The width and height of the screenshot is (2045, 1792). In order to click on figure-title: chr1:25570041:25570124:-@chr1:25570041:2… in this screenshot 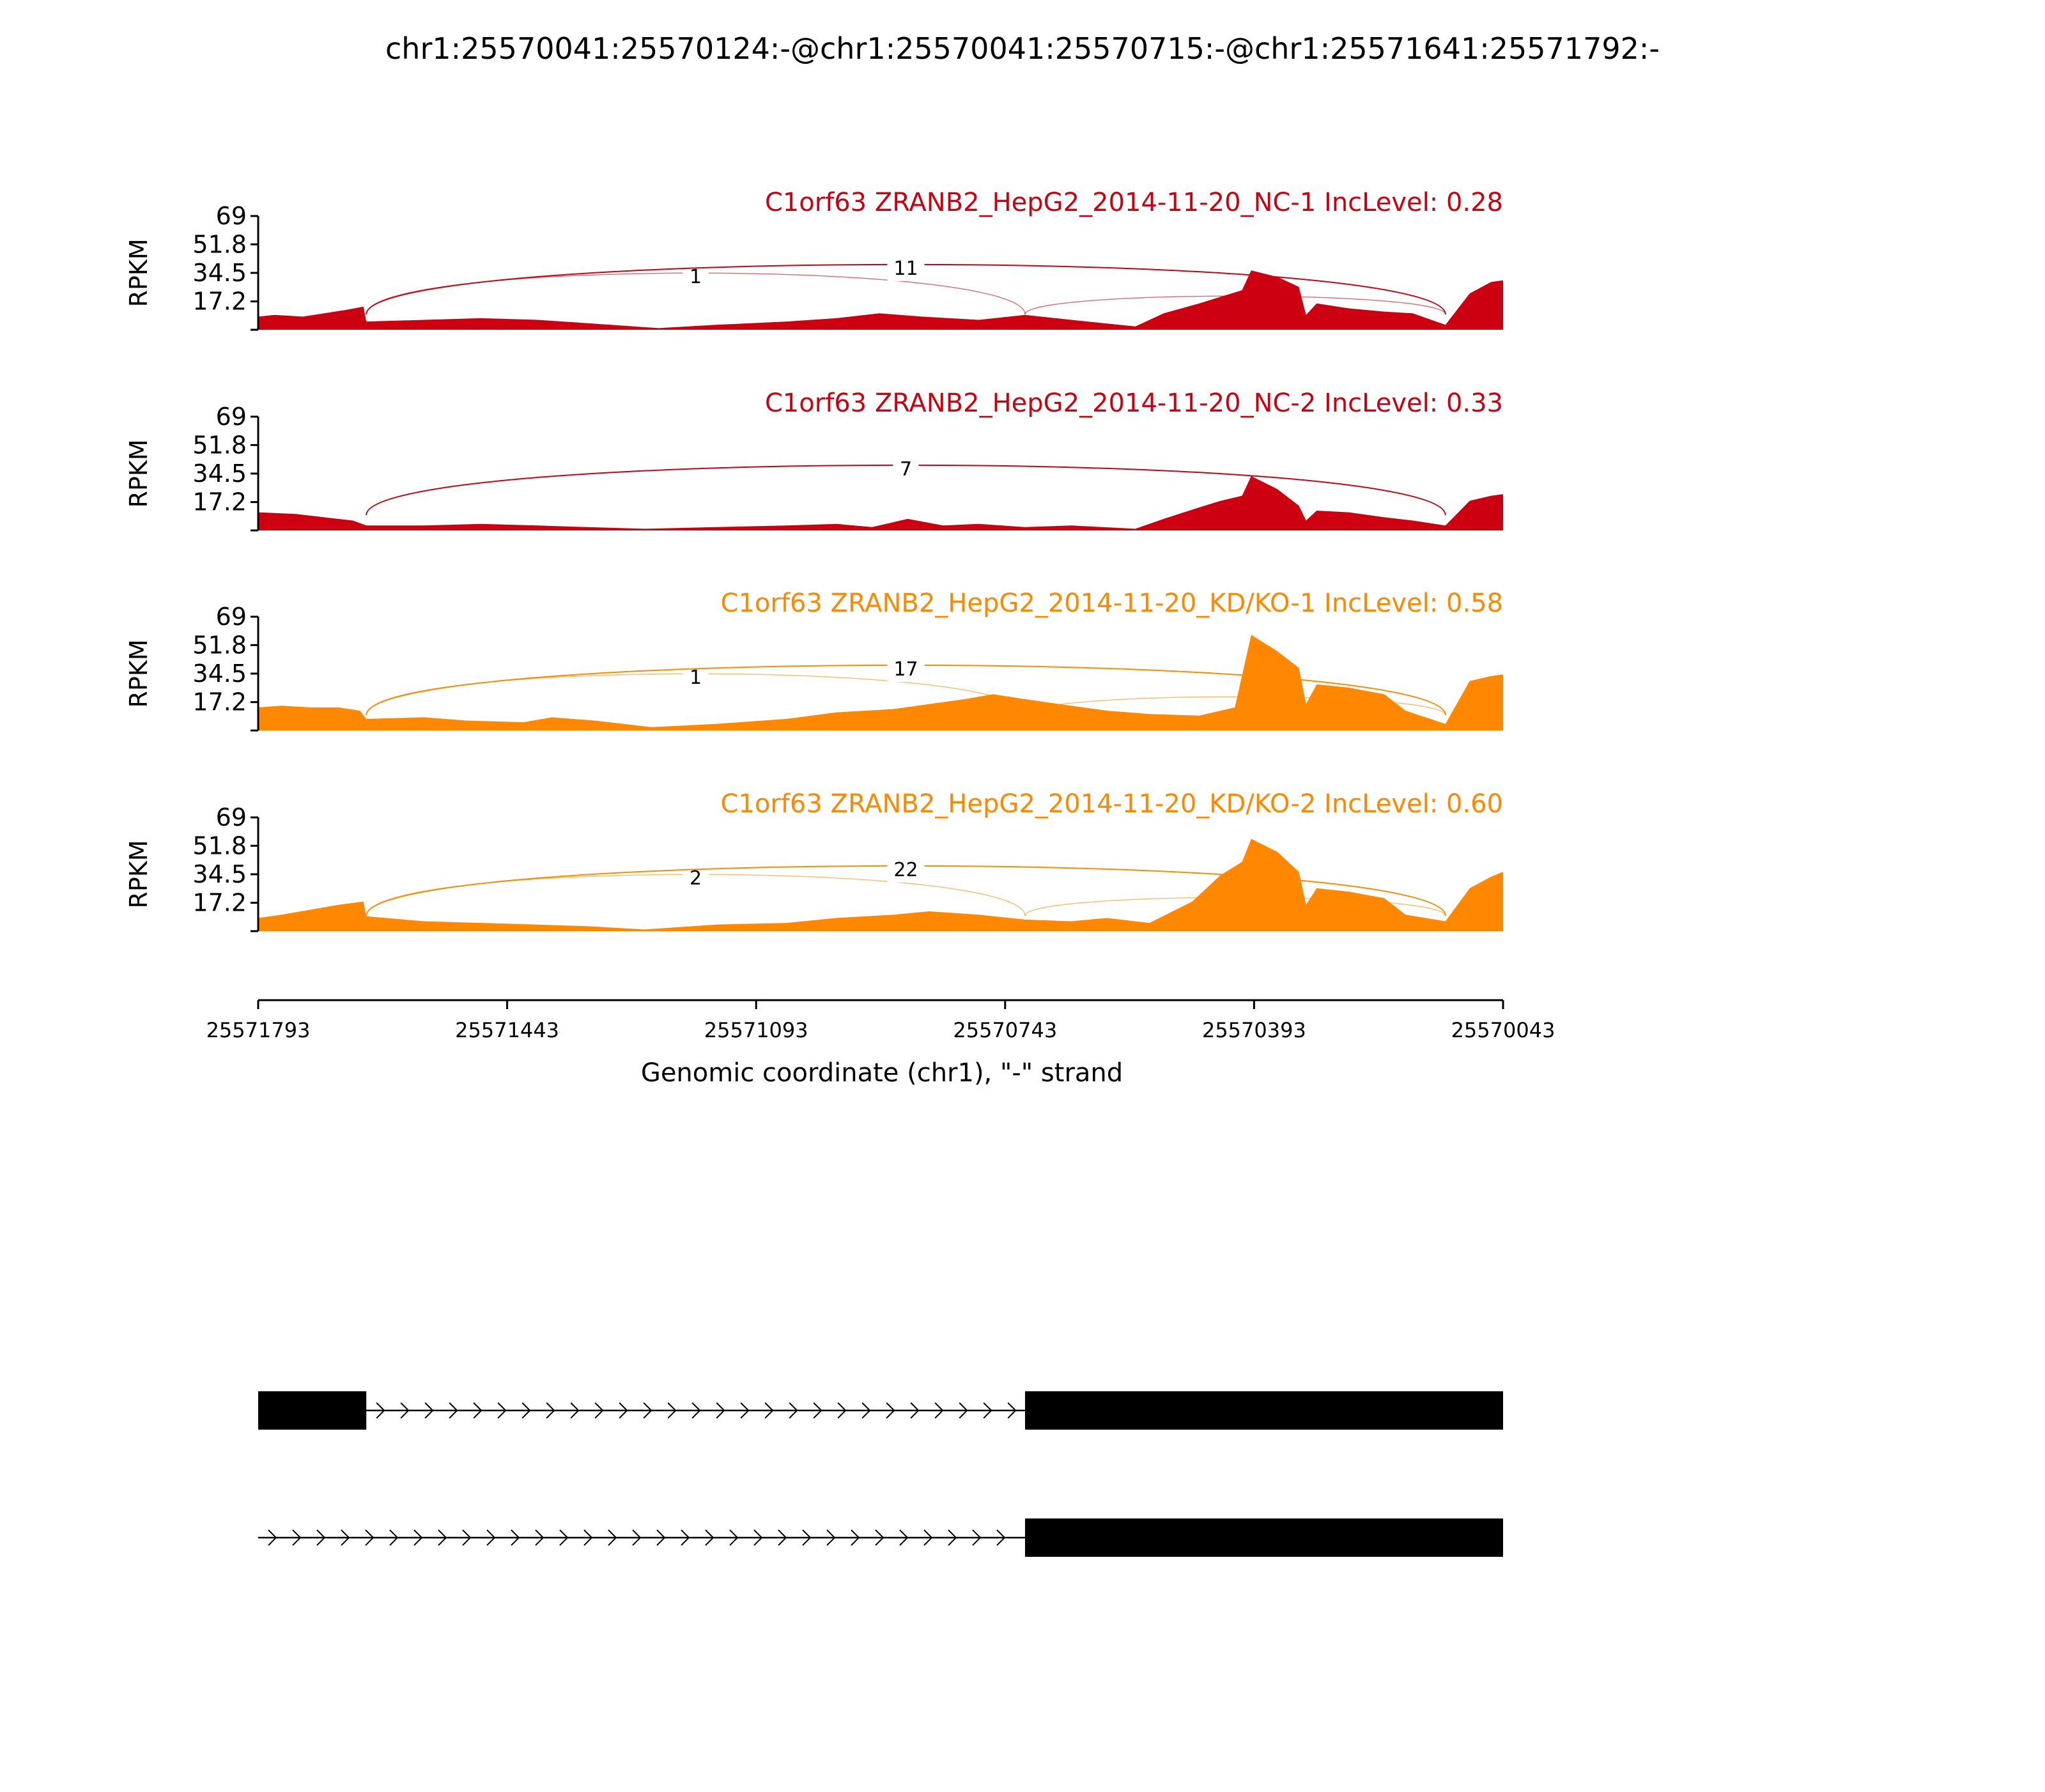, I will do `click(1022, 48)`.